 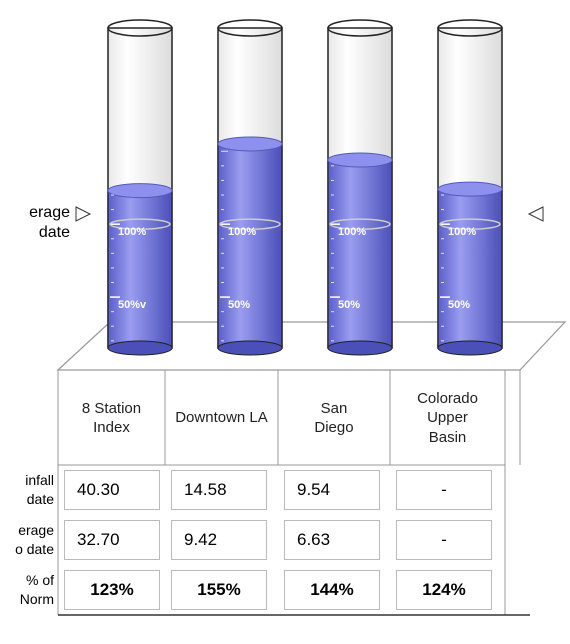 I want to click on table-cell: 124%, so click(x=444, y=590).